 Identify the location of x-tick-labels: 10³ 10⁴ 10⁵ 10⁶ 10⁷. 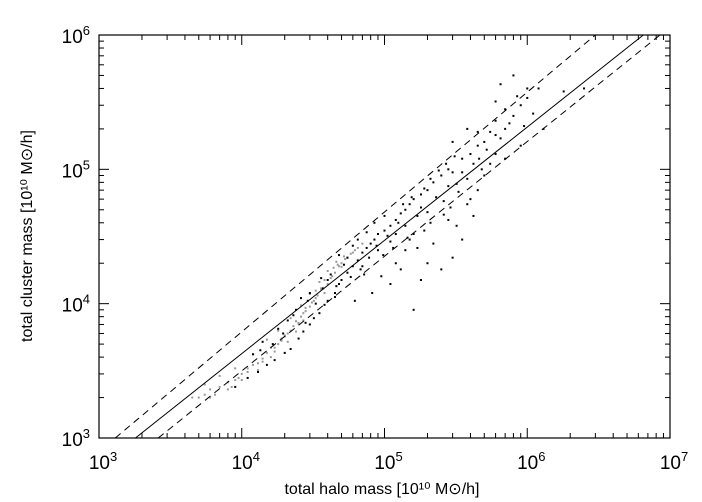
(388, 461).